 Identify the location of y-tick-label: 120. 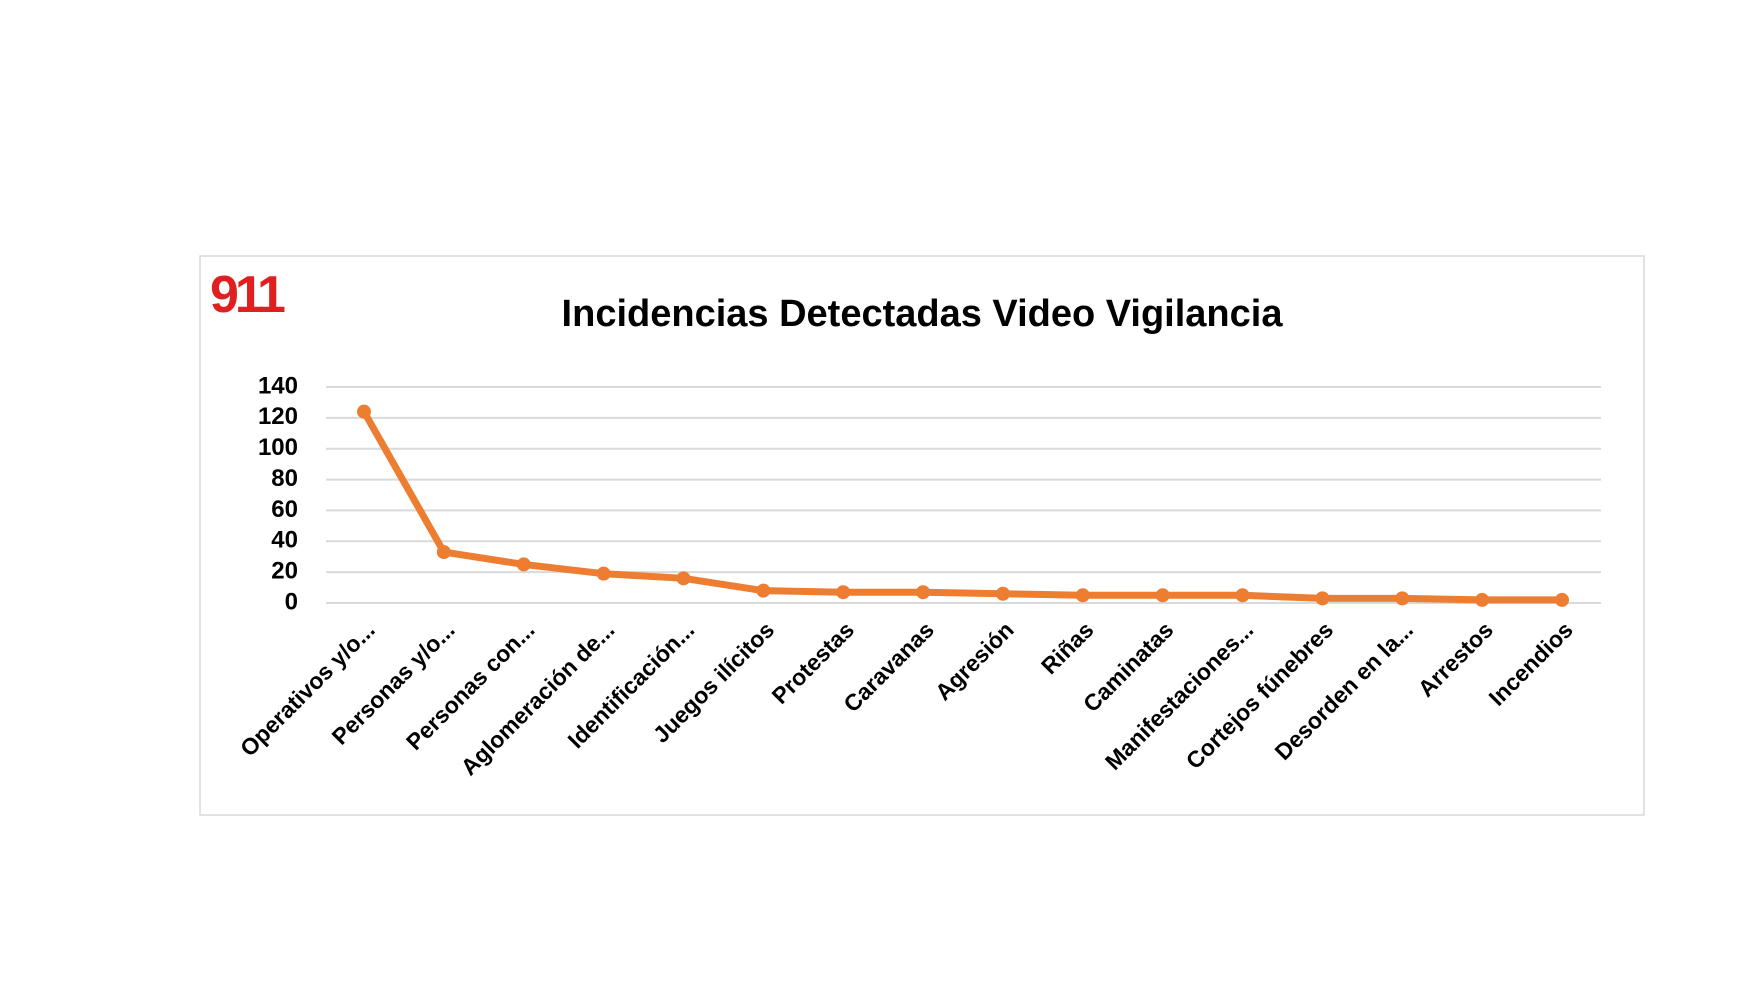
(278, 416).